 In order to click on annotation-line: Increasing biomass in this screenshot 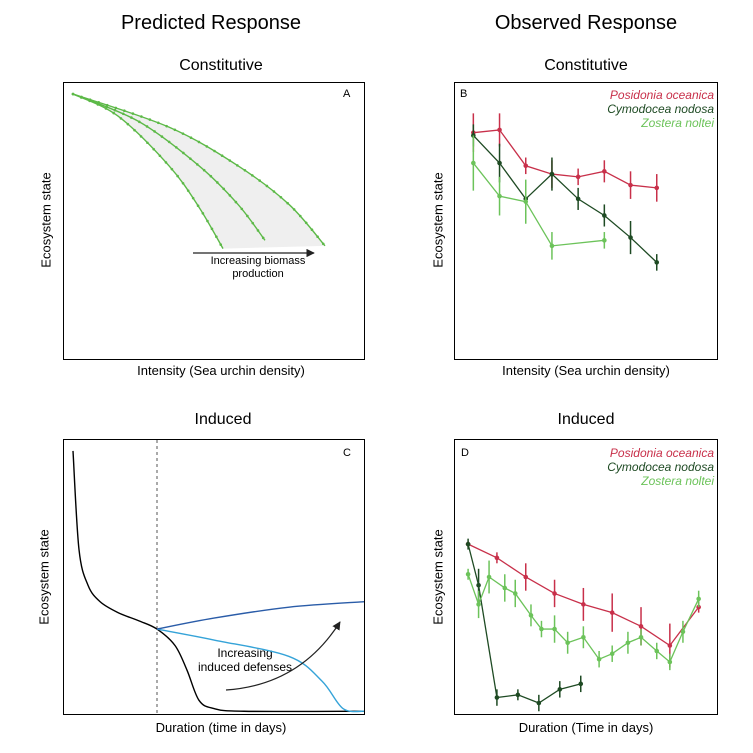, I will do `click(258, 261)`.